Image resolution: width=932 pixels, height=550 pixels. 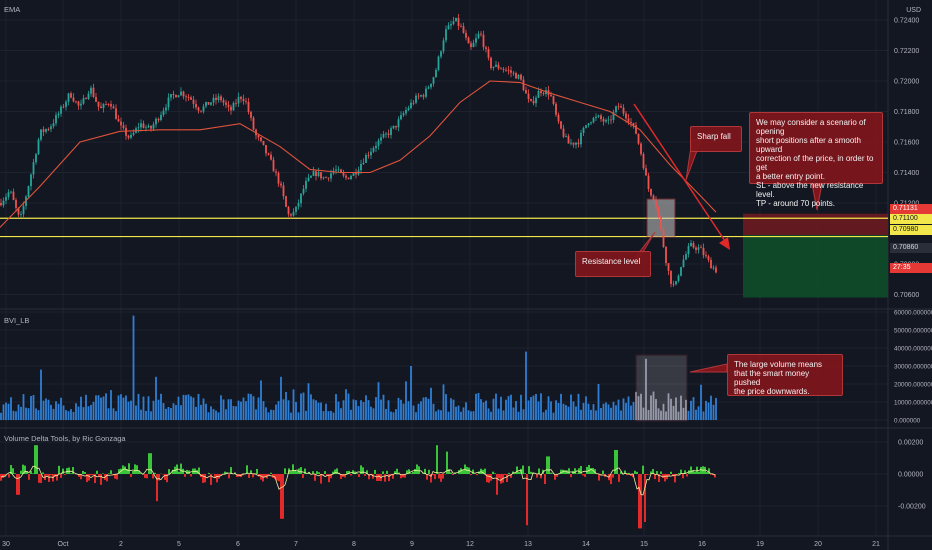 I want to click on volume-tick-label: 40000.000000, so click(x=913, y=349).